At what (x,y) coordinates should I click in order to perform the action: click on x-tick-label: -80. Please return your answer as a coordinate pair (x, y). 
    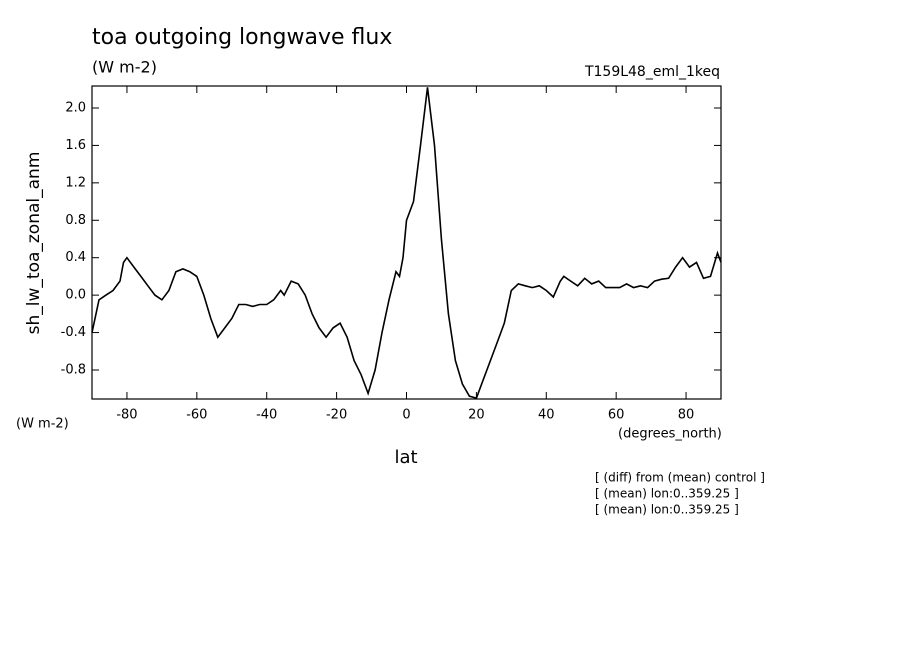
    Looking at the image, I should click on (126, 415).